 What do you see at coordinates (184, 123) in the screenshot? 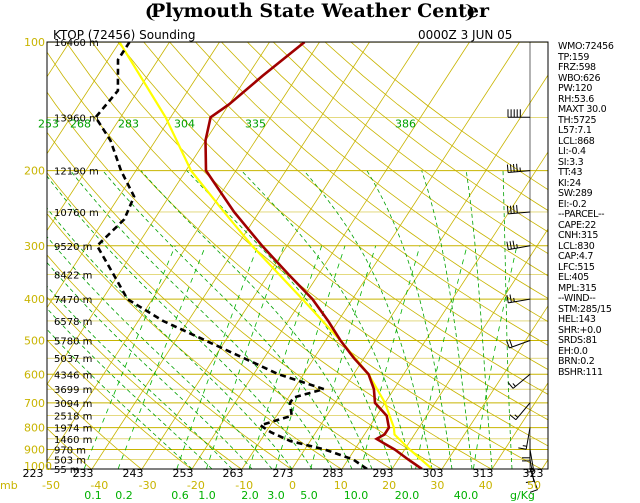
I see `theta-upper-label: 304` at bounding box center [184, 123].